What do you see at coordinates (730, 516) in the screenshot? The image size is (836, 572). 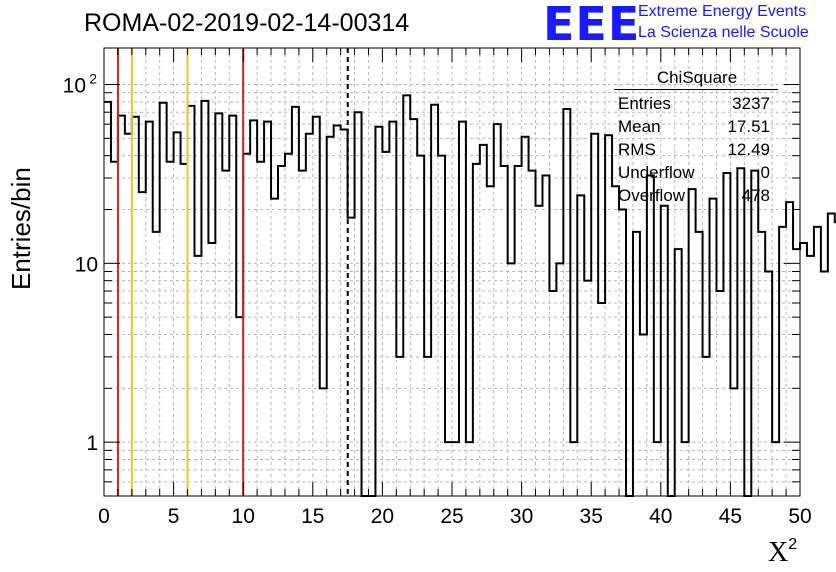 I see `x-tick-label: 45` at bounding box center [730, 516].